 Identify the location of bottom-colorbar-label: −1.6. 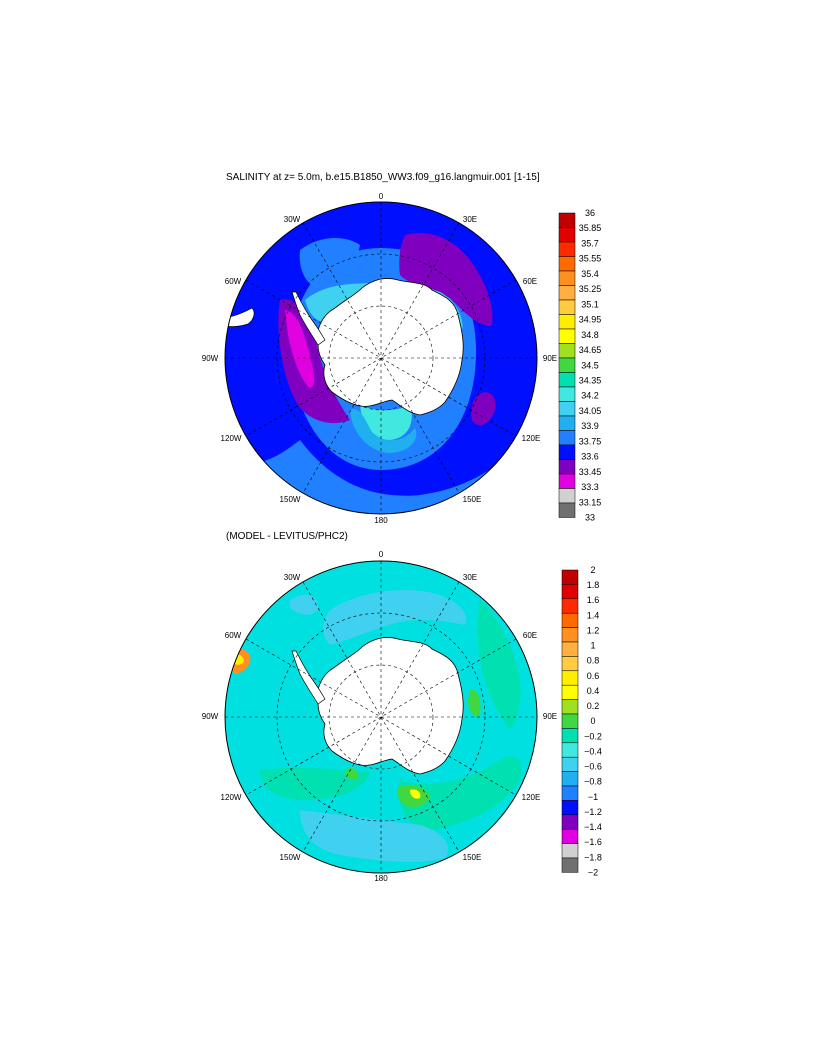
(593, 842).